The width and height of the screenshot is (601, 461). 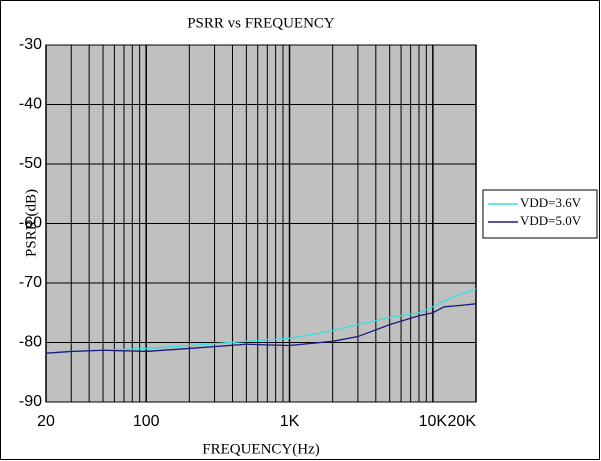 I want to click on y-tick-label: -60, so click(x=30, y=223).